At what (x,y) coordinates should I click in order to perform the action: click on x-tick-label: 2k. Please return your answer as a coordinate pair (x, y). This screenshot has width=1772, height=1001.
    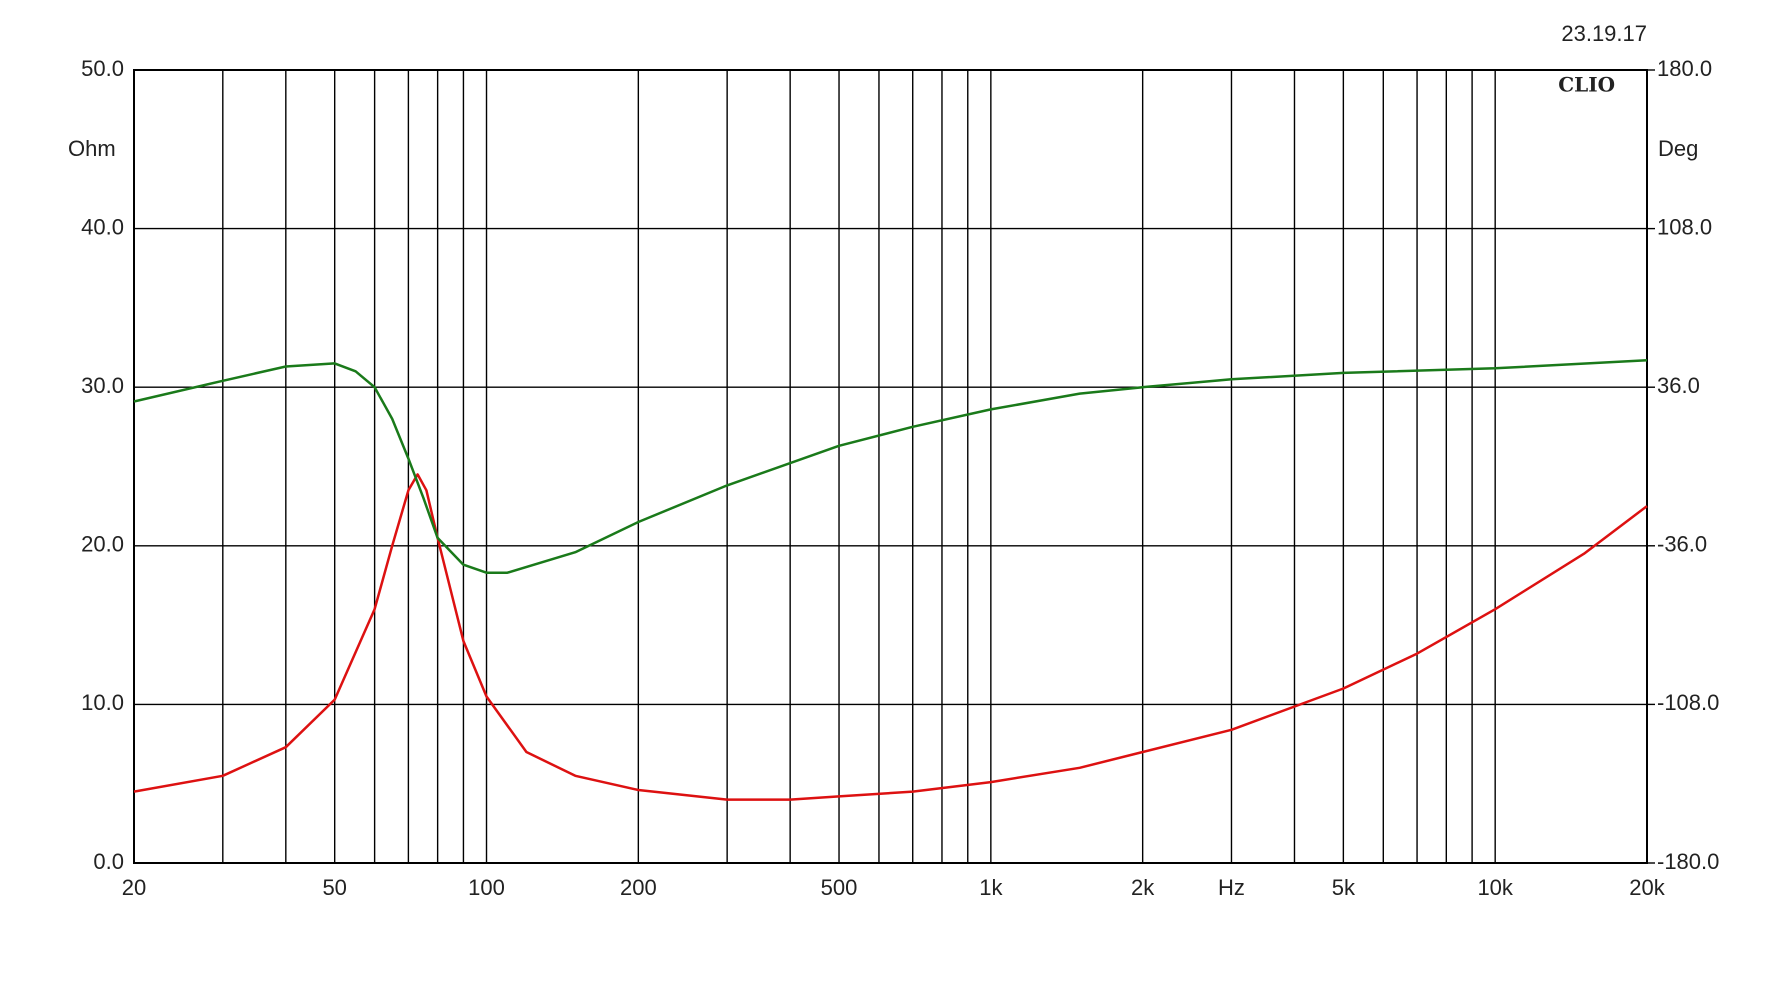
    Looking at the image, I should click on (1143, 887).